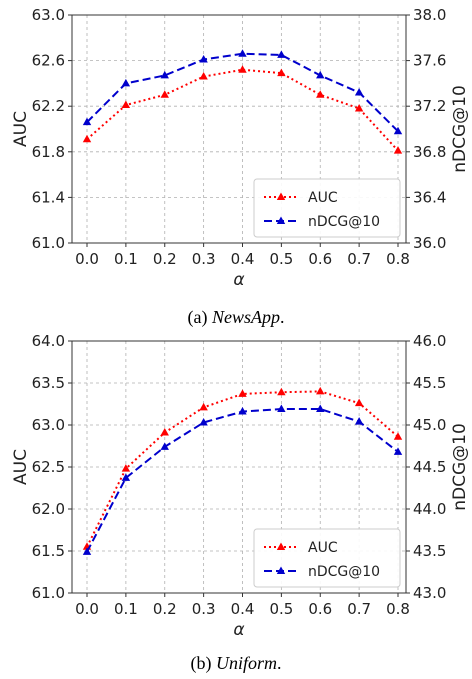 This screenshot has width=472, height=679. Describe the element at coordinates (48, 106) in the screenshot. I see `y-tick-label-left: 62.2` at that location.